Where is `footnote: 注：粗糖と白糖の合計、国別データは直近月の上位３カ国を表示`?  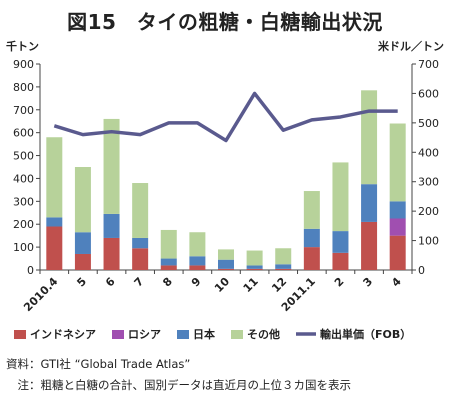 footnote: 注：粗糖と白糖の合計、国別データは直近月の上位３カ国を表示 is located at coordinates (178, 385).